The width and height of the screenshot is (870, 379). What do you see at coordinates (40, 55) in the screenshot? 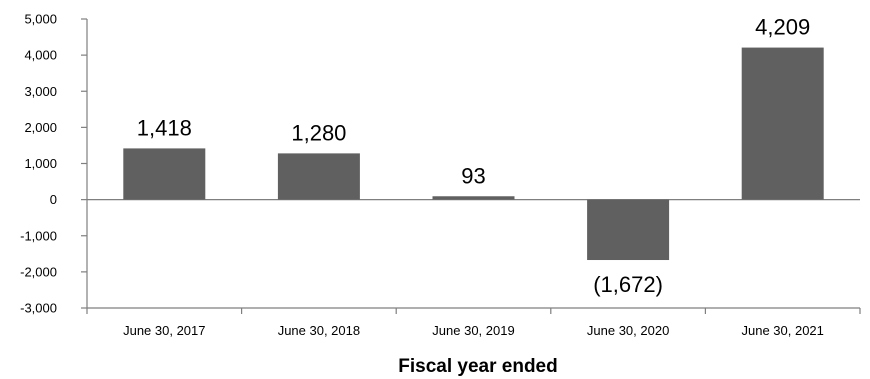
I see `y-tick-label: 4,000` at bounding box center [40, 55].